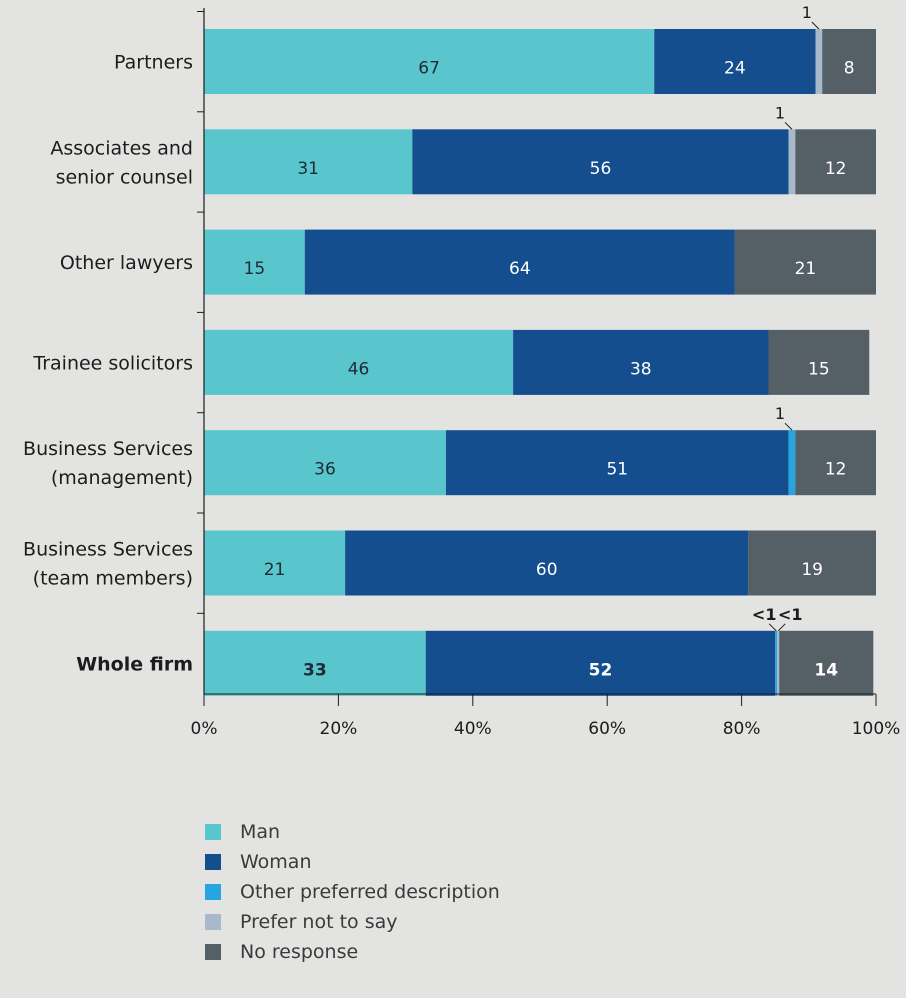 Image resolution: width=906 pixels, height=998 pixels. What do you see at coordinates (826, 670) in the screenshot?
I see `data-label: 14` at bounding box center [826, 670].